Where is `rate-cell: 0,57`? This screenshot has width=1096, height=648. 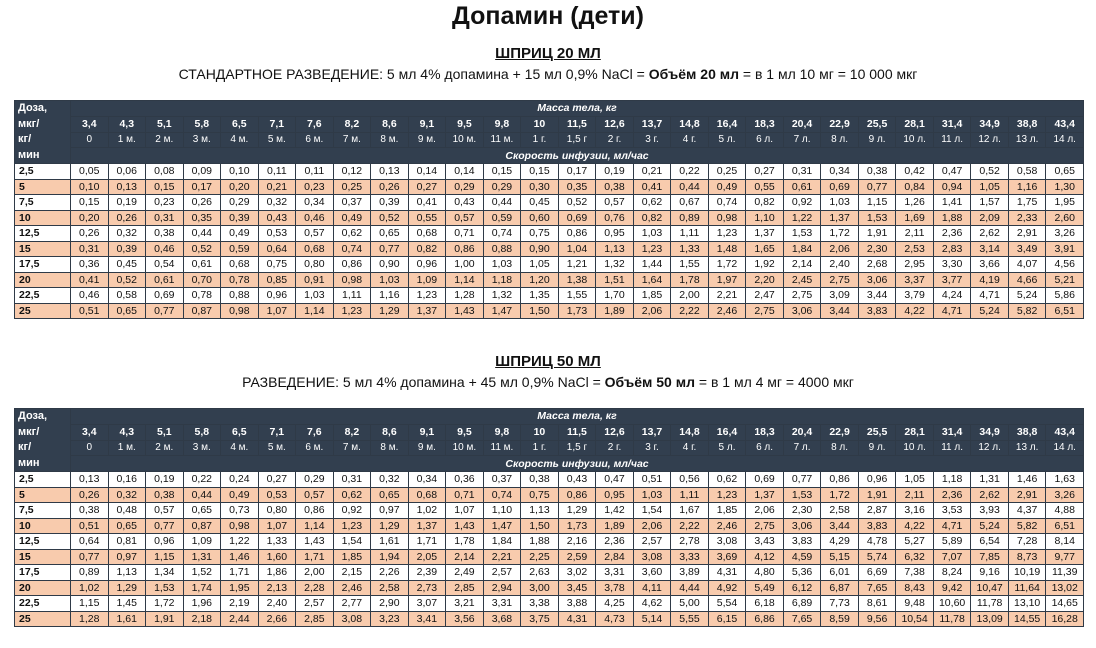 rate-cell: 0,57 is located at coordinates (464, 217).